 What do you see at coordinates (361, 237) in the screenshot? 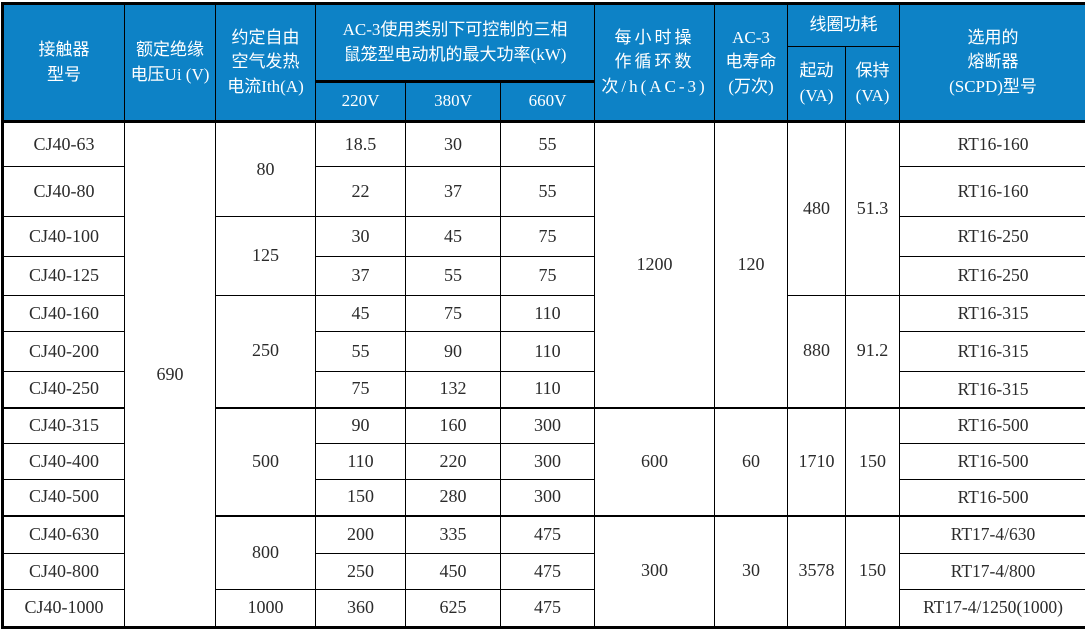
I see `cell-power-220: 30` at bounding box center [361, 237].